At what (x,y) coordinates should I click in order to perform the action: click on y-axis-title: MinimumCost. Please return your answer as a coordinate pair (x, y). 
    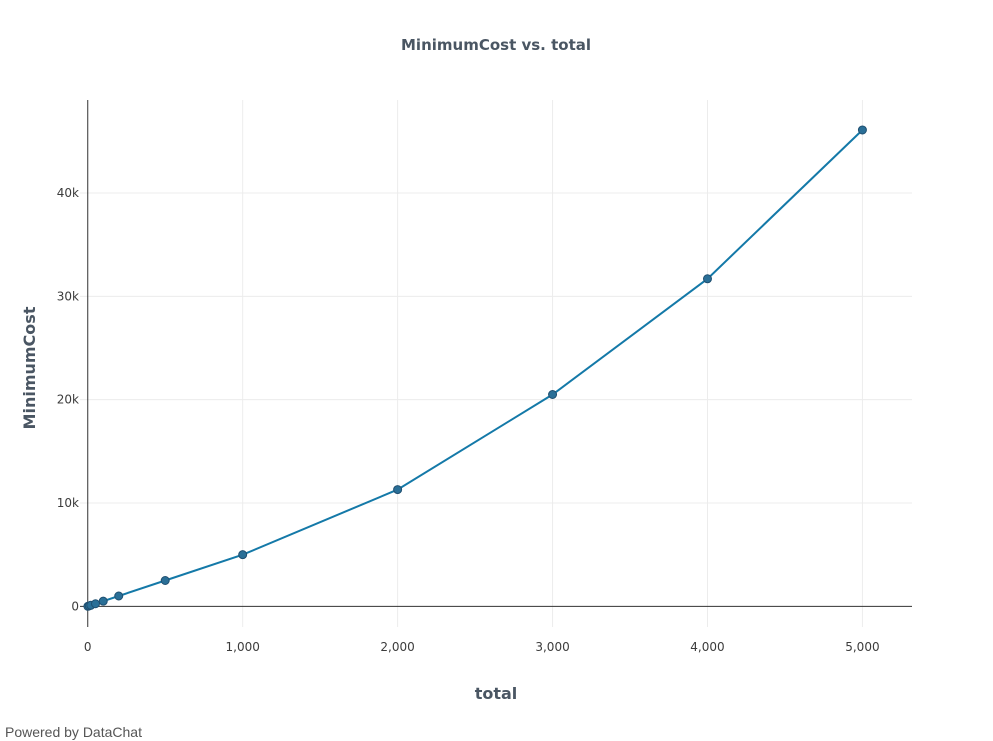
    Looking at the image, I should click on (29, 367).